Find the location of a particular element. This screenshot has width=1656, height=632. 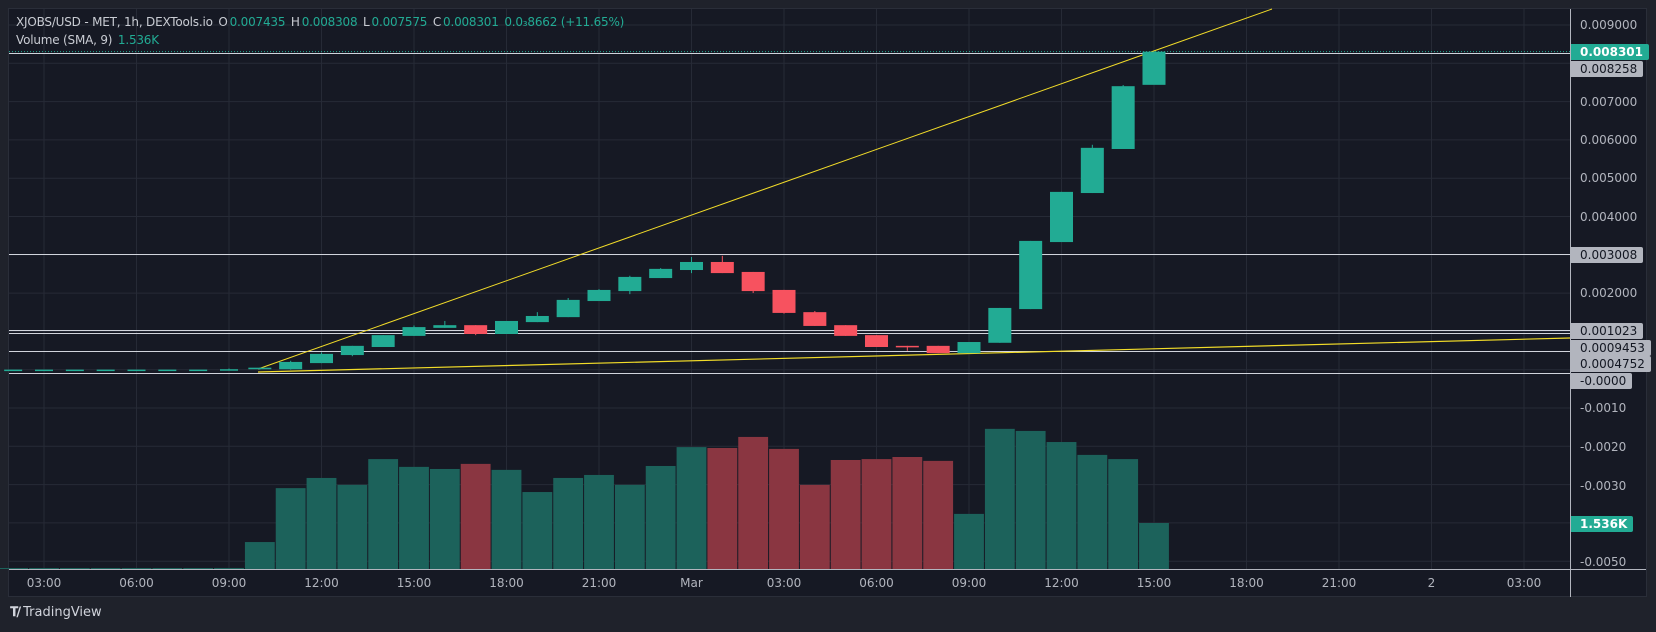

price-tick: -0.0050 is located at coordinates (1603, 562).